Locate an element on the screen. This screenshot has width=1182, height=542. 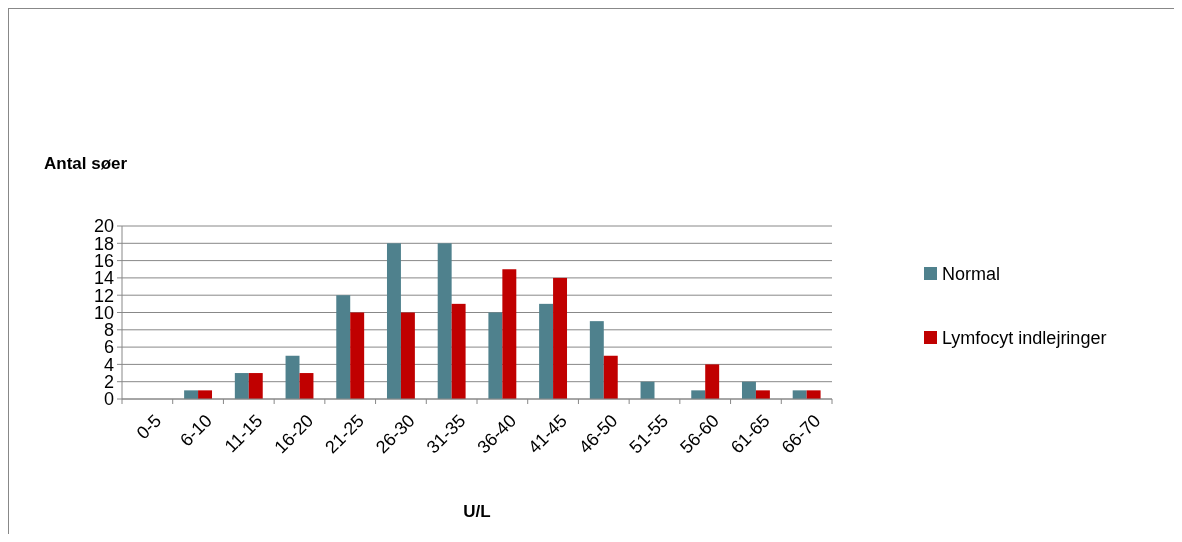
legend-label: Lymfocyt indlejringer is located at coordinates (1024, 338).